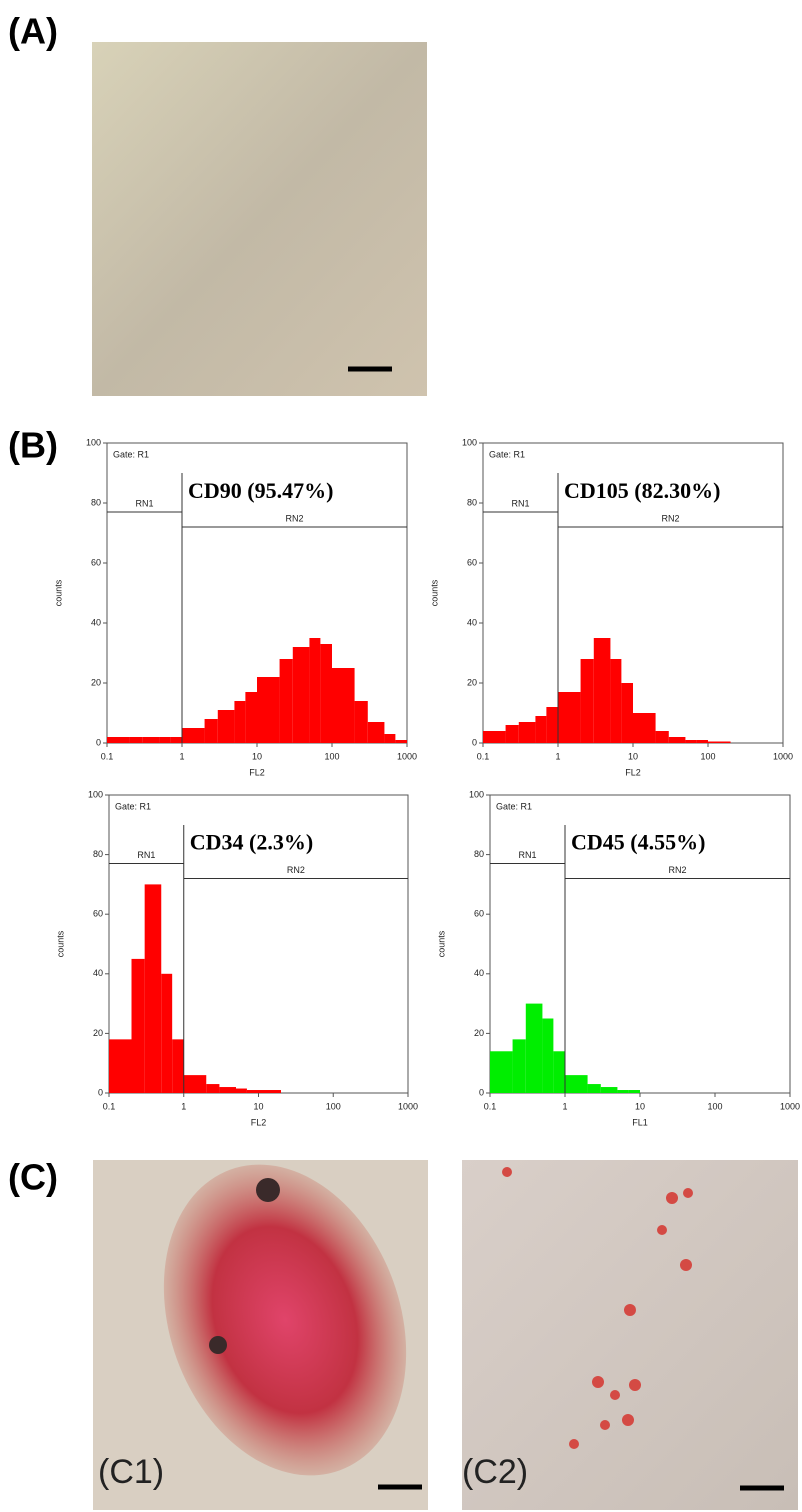 This screenshot has width=802, height=1512. What do you see at coordinates (251, 841) in the screenshot?
I see `chart-title: CD34 (2.3%)` at bounding box center [251, 841].